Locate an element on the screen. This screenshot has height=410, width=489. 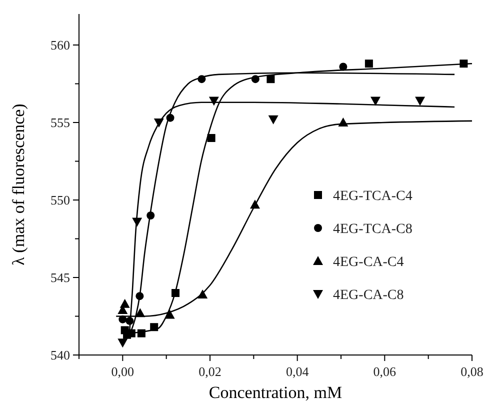
x-tick-label: 0,08 is located at coordinates (472, 371).